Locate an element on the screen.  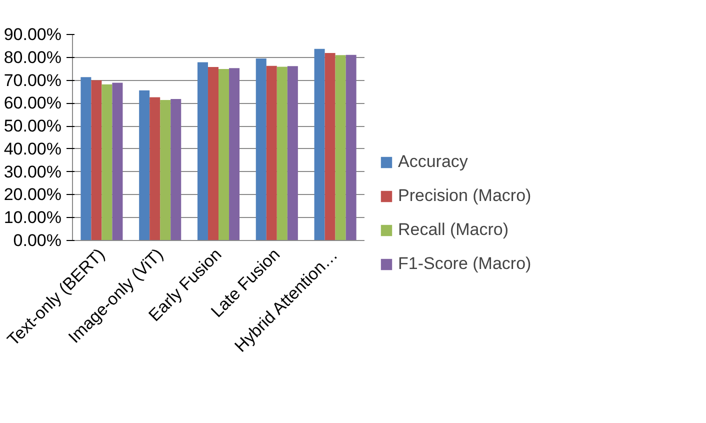
y-tick-label: 30.00% is located at coordinates (33, 172).